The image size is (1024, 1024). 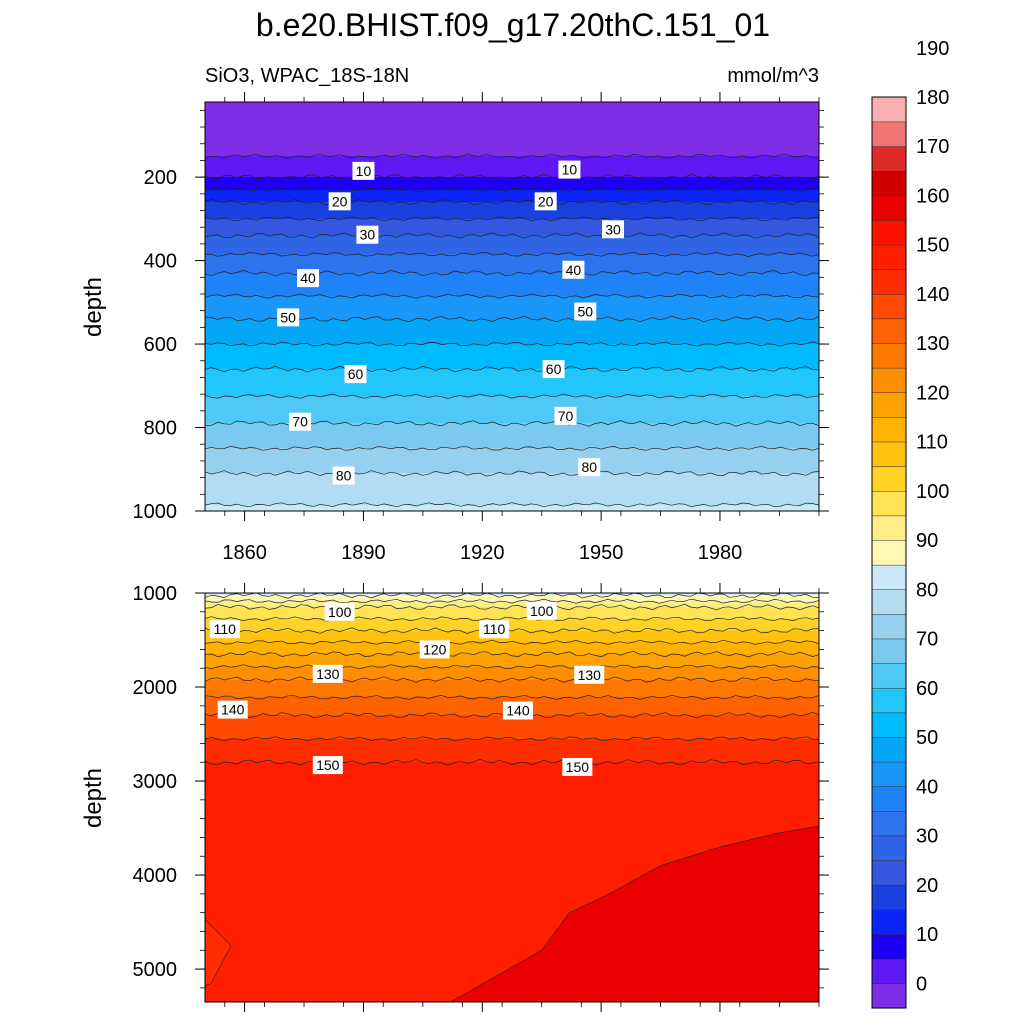 I want to click on contour-label: 70, so click(x=565, y=415).